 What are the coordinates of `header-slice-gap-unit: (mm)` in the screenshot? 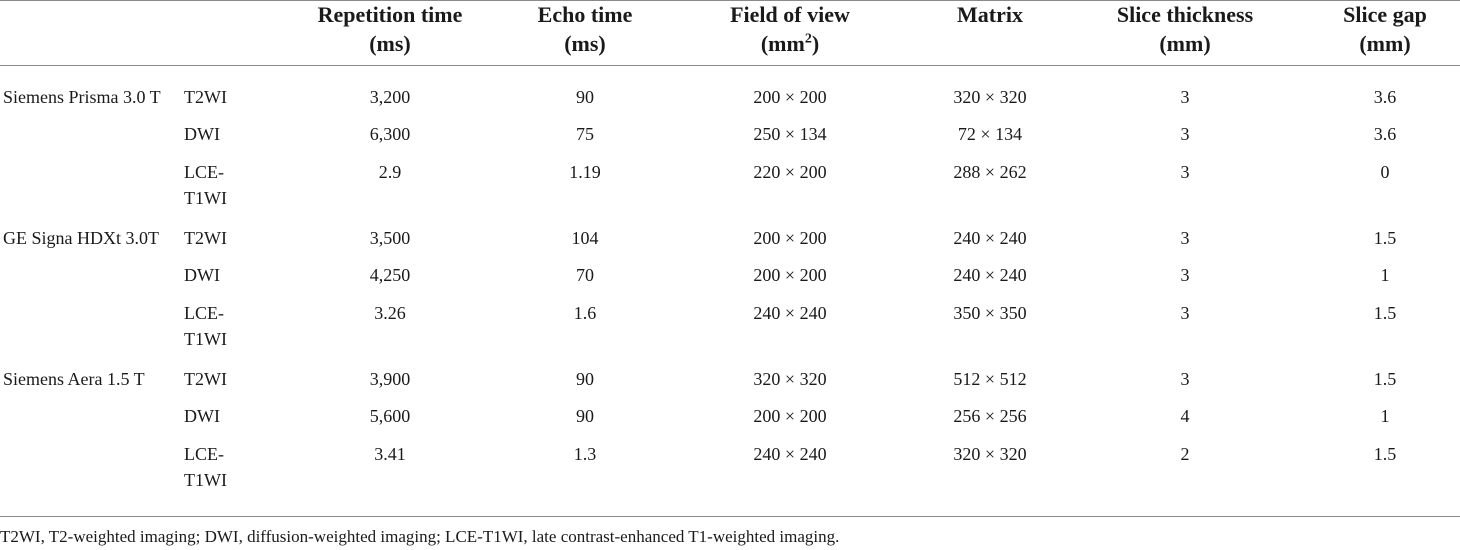 It's located at (1385, 43).